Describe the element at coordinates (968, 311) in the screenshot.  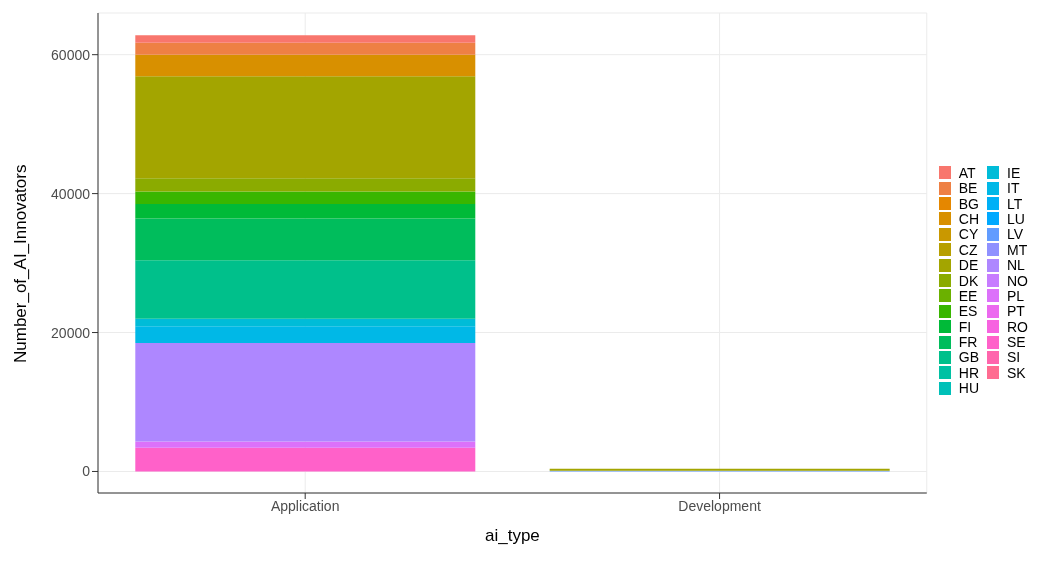
I see `legend-label: ES` at that location.